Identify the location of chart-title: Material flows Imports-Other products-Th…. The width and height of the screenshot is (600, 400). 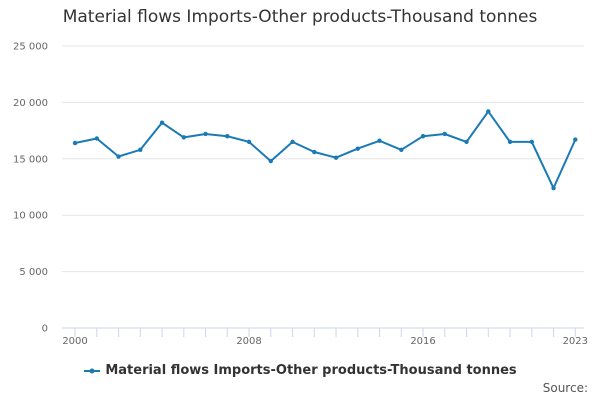
(300, 17).